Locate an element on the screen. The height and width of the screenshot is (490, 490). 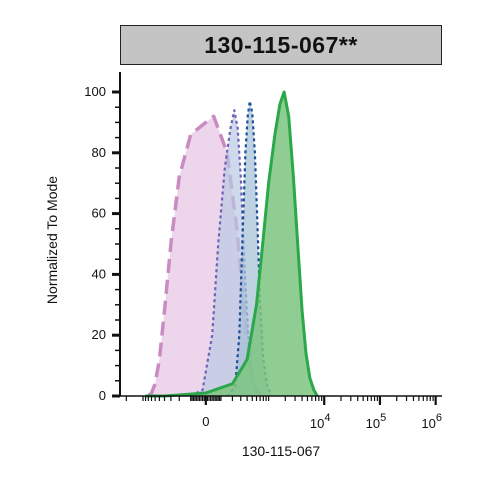
chart-title: 130-115-067** is located at coordinates (281, 44).